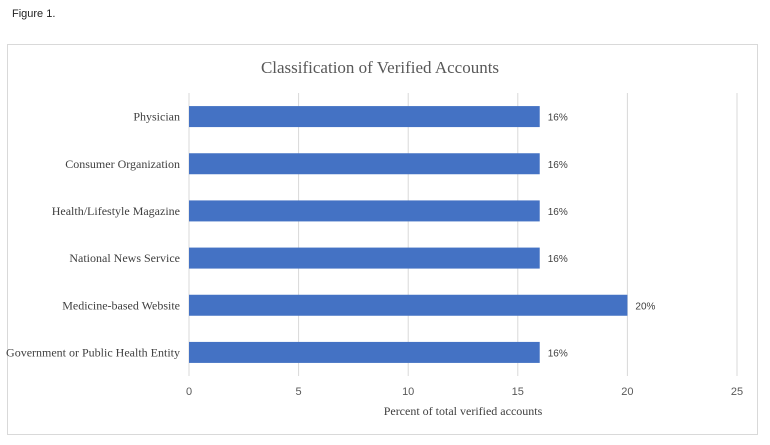  What do you see at coordinates (122, 164) in the screenshot?
I see `category-label: Consumer Organization` at bounding box center [122, 164].